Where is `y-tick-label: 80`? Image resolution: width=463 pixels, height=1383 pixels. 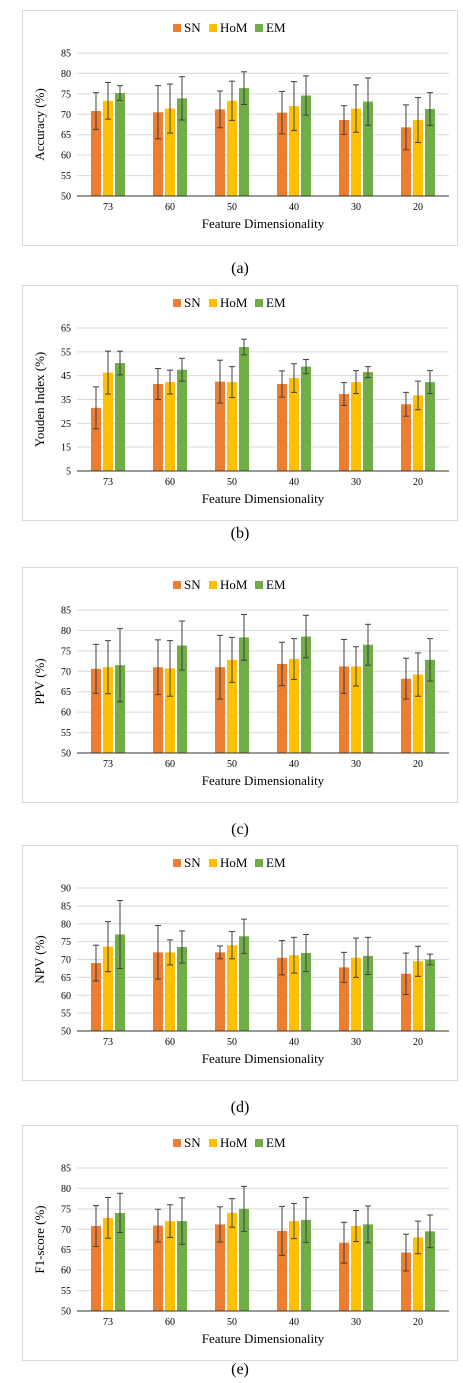 y-tick-label: 80 is located at coordinates (66, 74).